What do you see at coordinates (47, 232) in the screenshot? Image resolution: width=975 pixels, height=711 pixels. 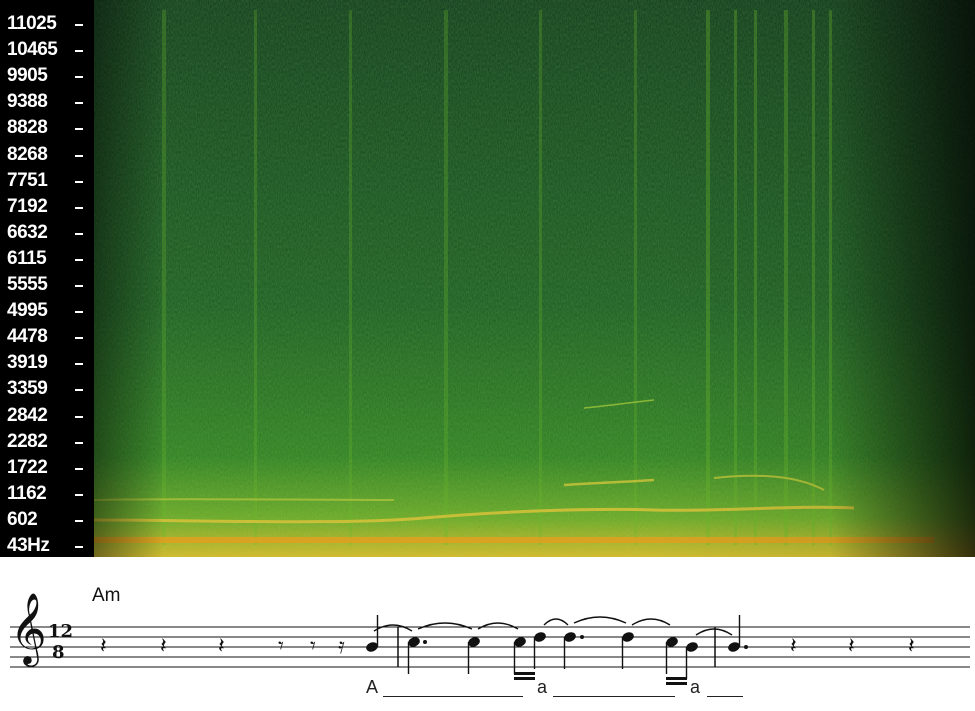 I see `frequency-label: 6632` at bounding box center [47, 232].